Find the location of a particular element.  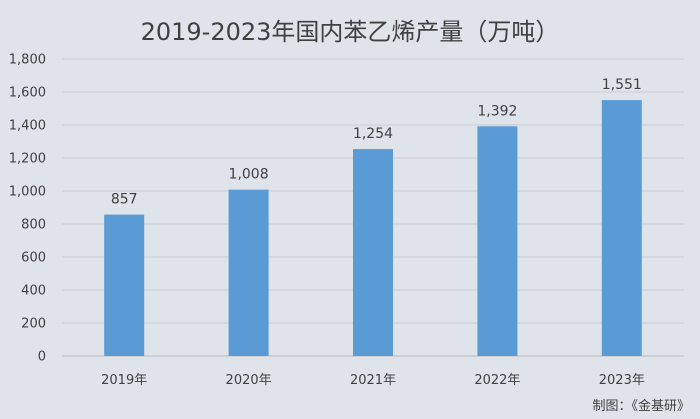

data-label: 1,008 is located at coordinates (249, 175).